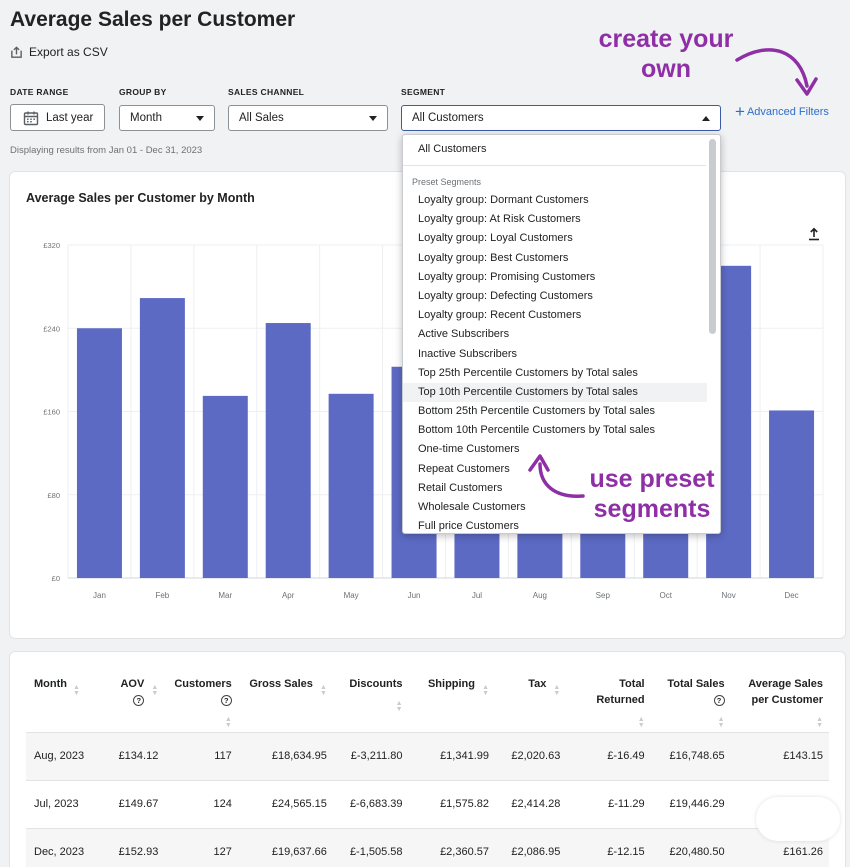 This screenshot has height=867, width=850. Describe the element at coordinates (652, 494) in the screenshot. I see `annotation-use-preset-segments: use preset segments` at that location.